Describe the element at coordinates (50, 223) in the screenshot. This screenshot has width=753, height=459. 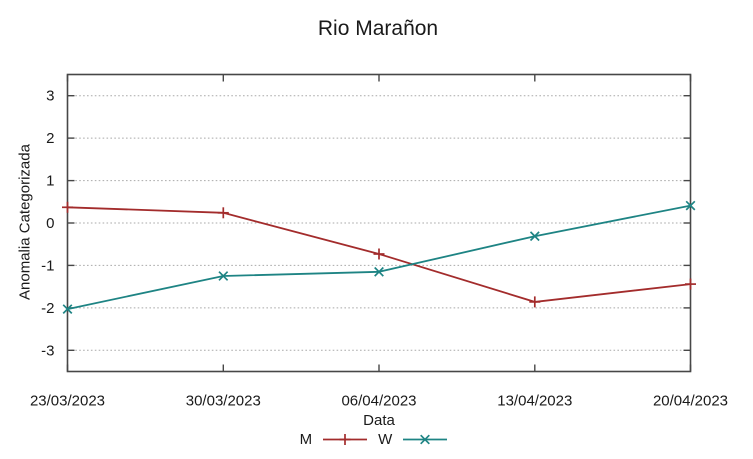
I see `y-tick-label: 0` at that location.